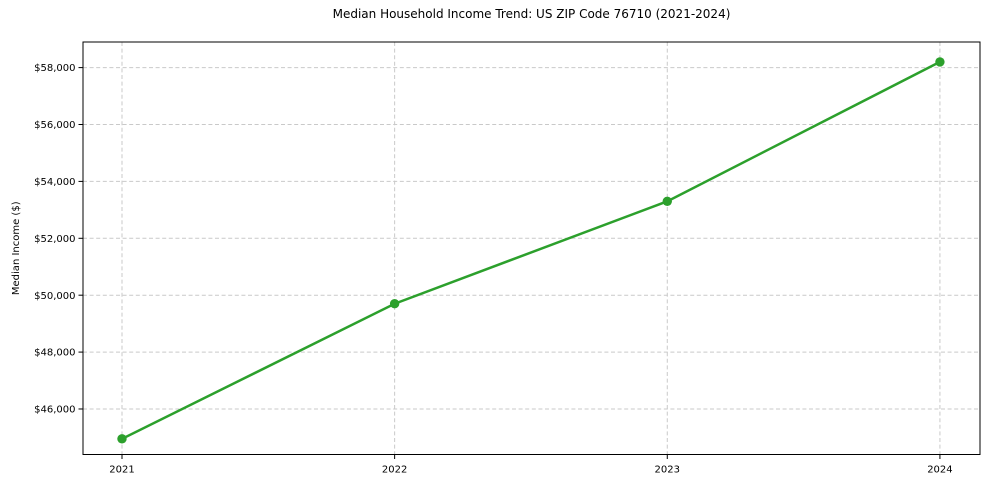 This screenshot has width=989, height=490. I want to click on y-axis-label: Median Income ($), so click(16, 248).